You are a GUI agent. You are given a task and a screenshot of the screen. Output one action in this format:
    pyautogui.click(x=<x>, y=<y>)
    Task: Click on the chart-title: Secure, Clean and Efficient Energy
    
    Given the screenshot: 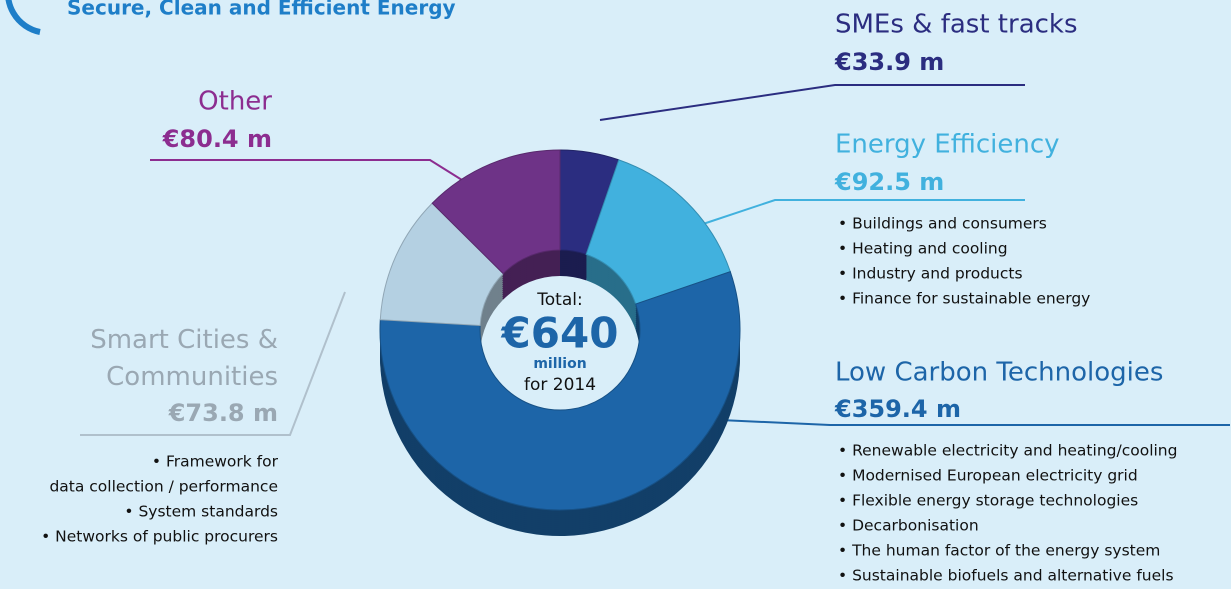 What is the action you would take?
    pyautogui.click(x=261, y=10)
    